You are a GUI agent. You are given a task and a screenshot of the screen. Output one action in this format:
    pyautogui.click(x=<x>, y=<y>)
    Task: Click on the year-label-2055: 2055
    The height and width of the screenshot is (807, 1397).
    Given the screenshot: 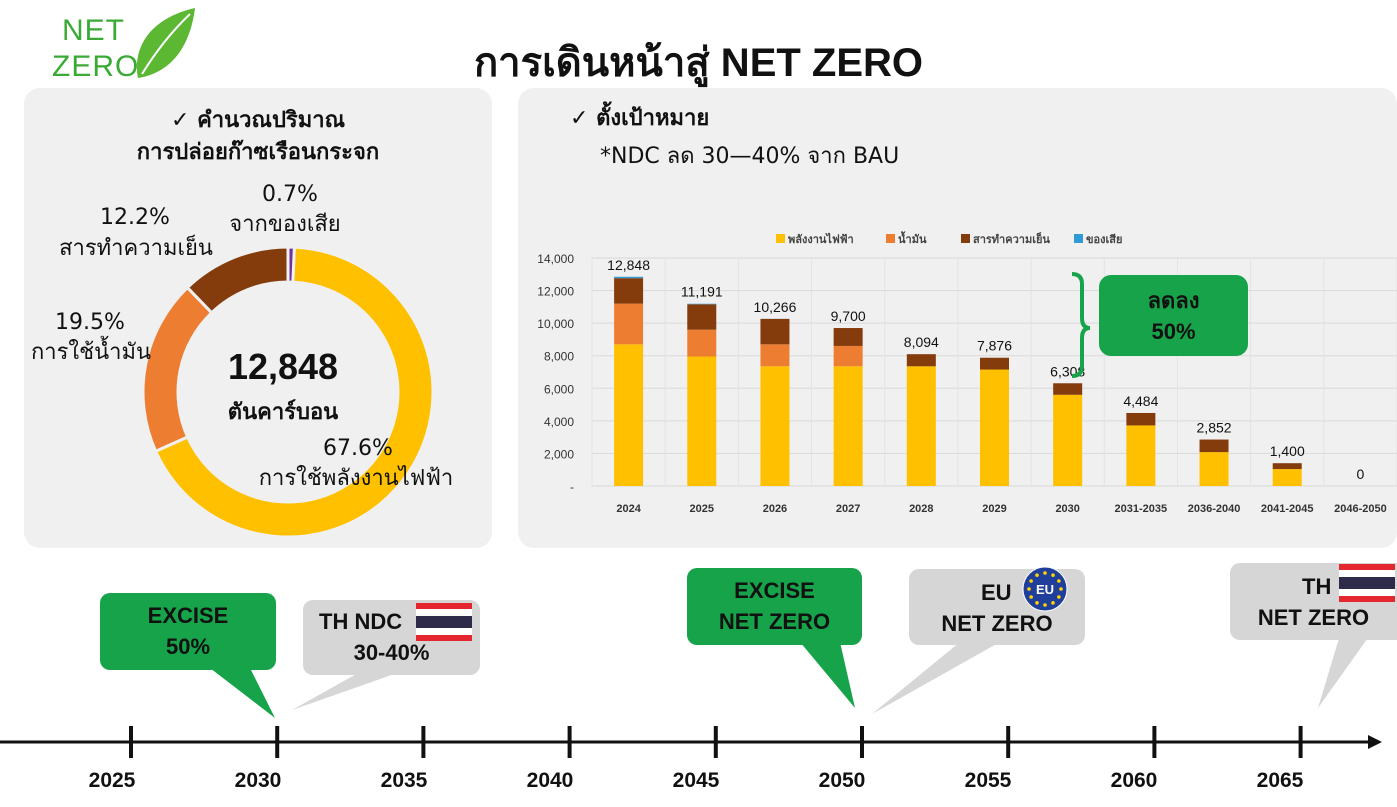 What is the action you would take?
    pyautogui.click(x=988, y=780)
    